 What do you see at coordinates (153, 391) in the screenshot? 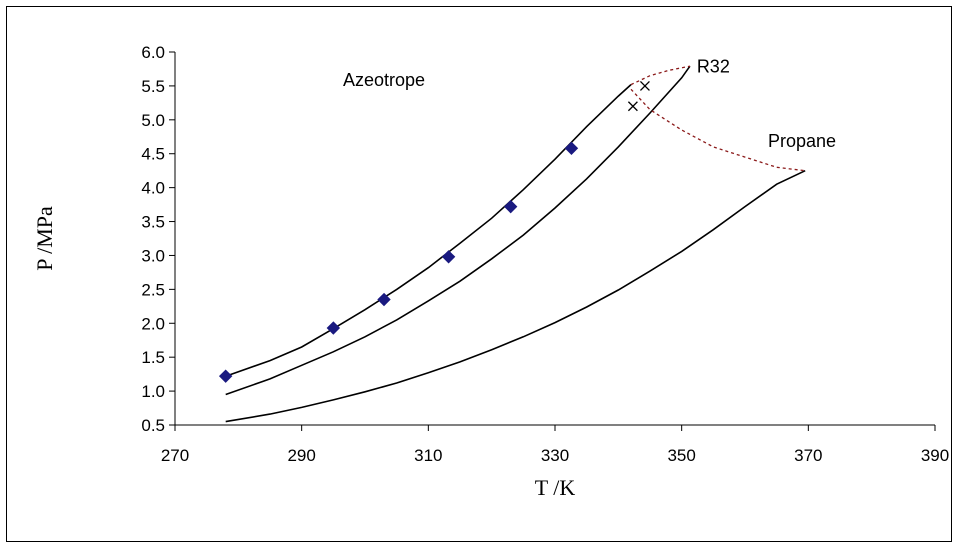
I see `y-tick-label: 1.0` at bounding box center [153, 391].